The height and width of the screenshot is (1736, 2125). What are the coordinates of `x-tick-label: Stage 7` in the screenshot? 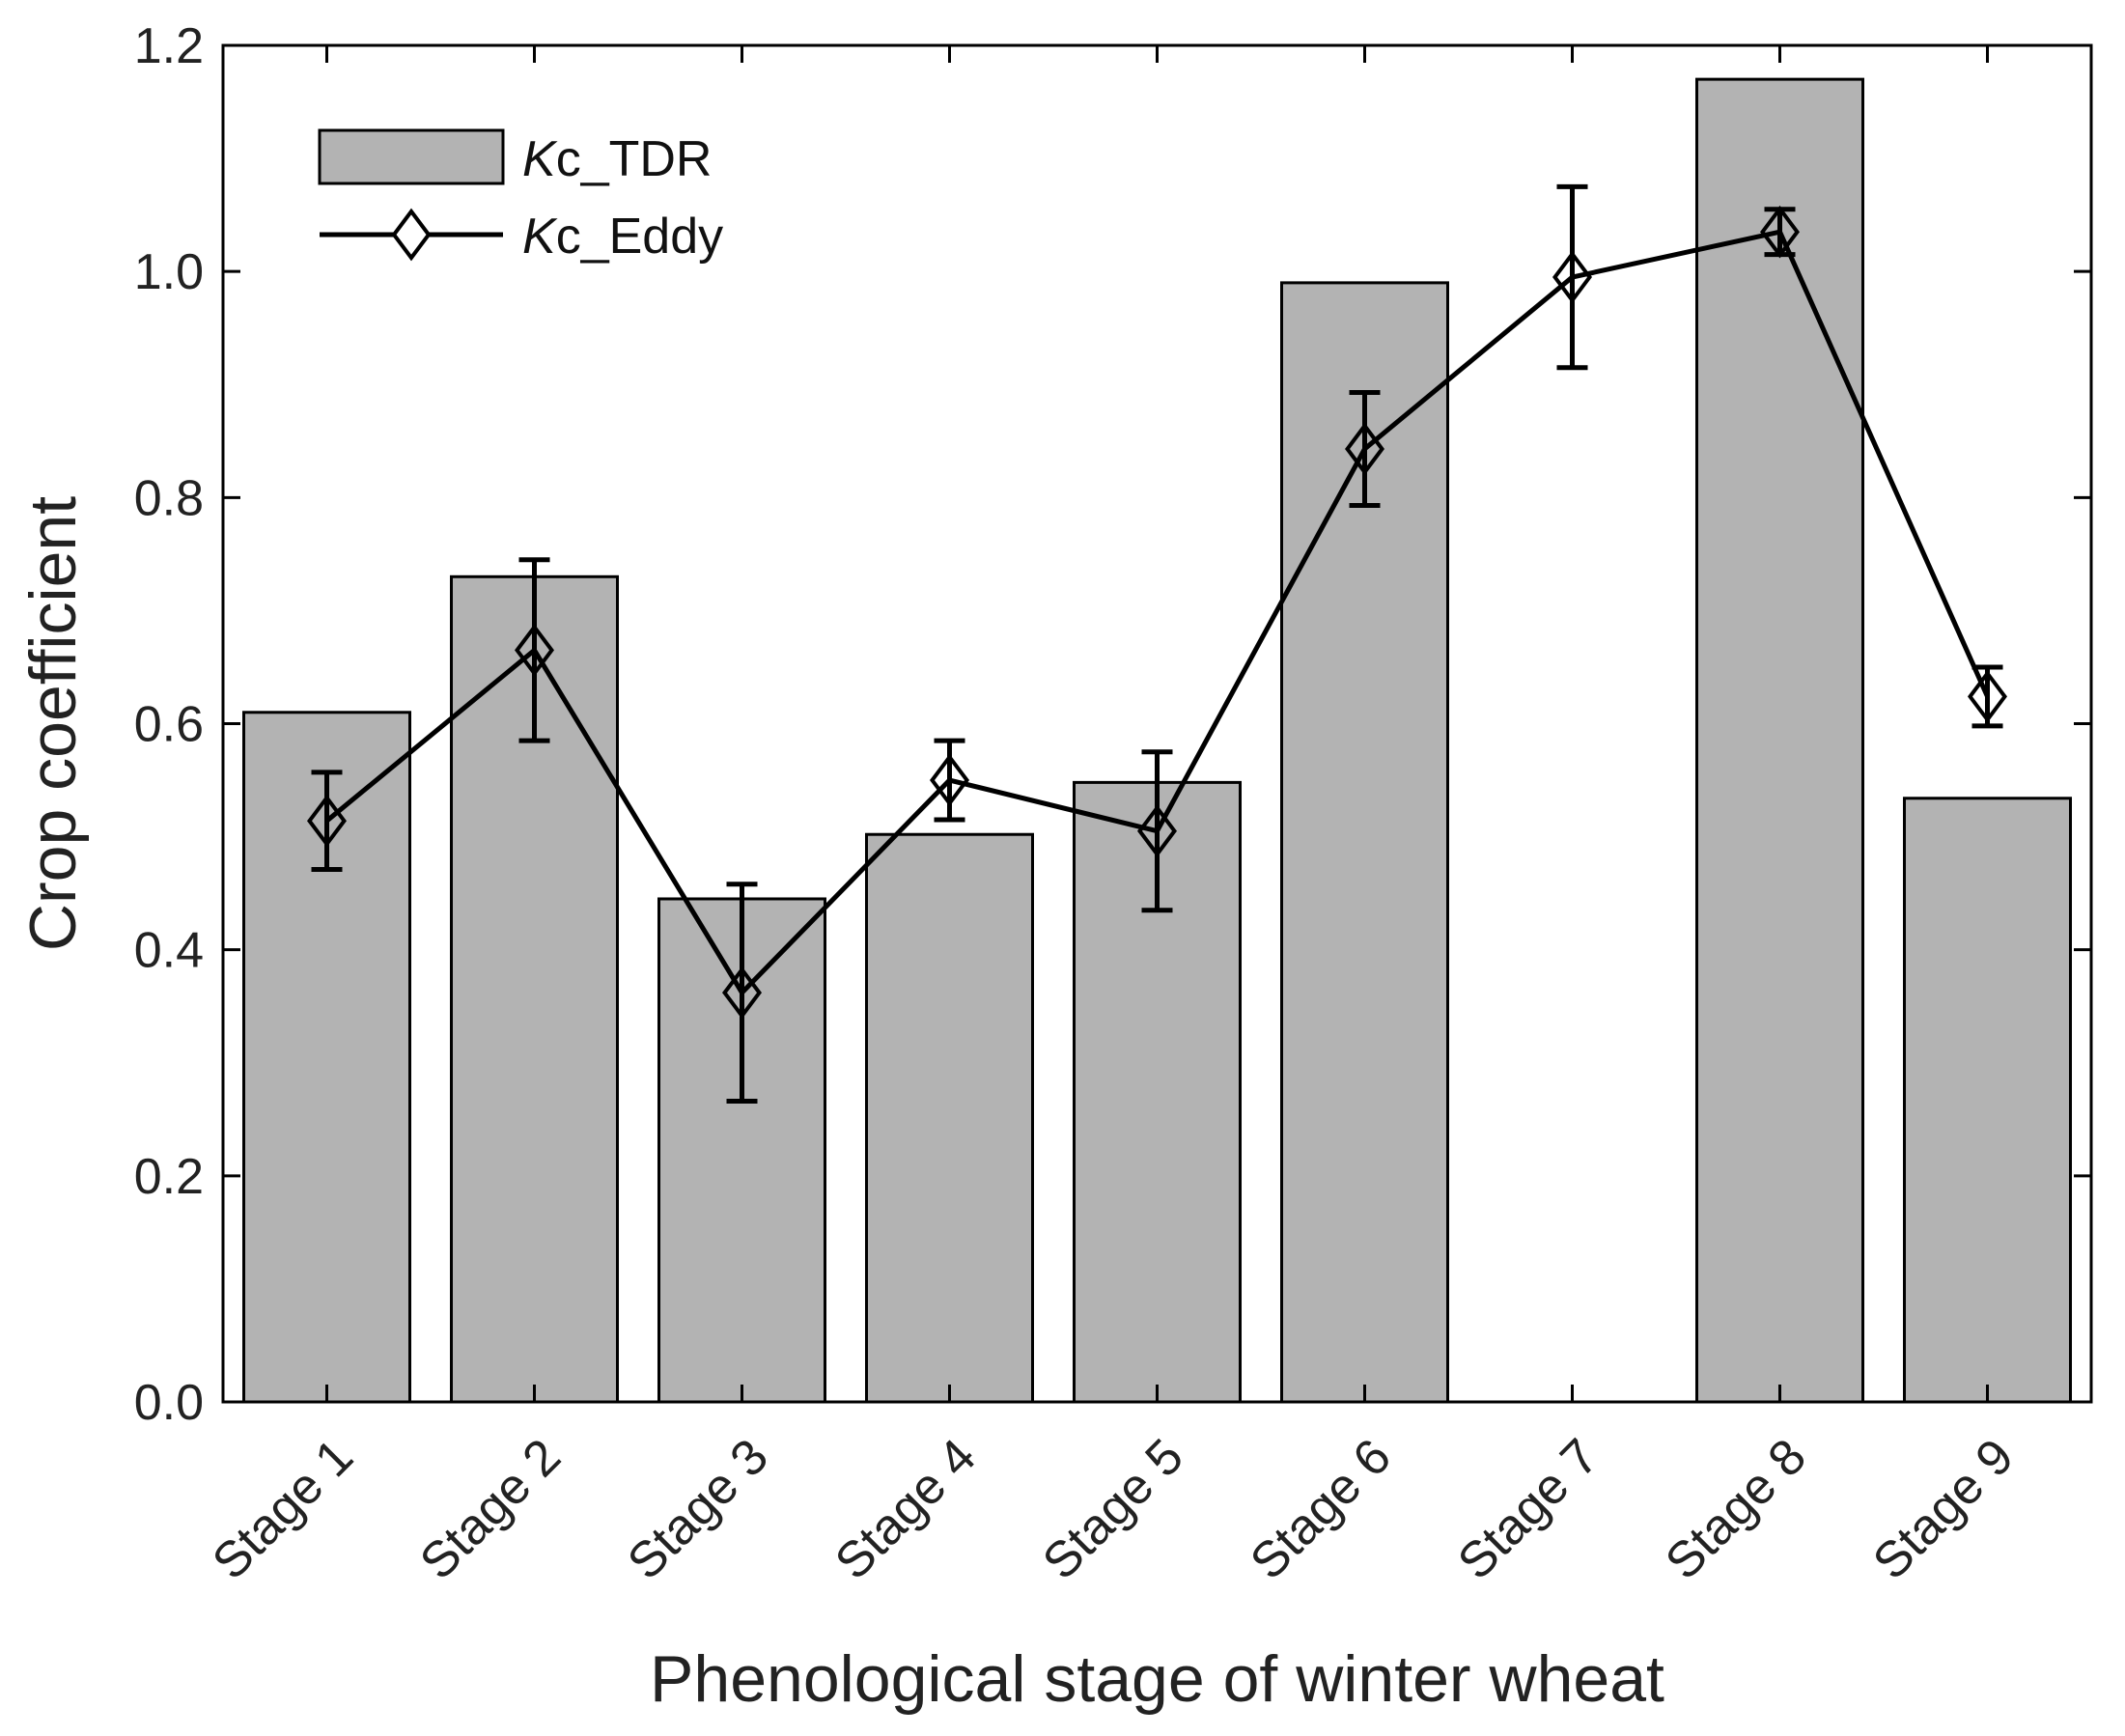 It's located at (1528, 1509).